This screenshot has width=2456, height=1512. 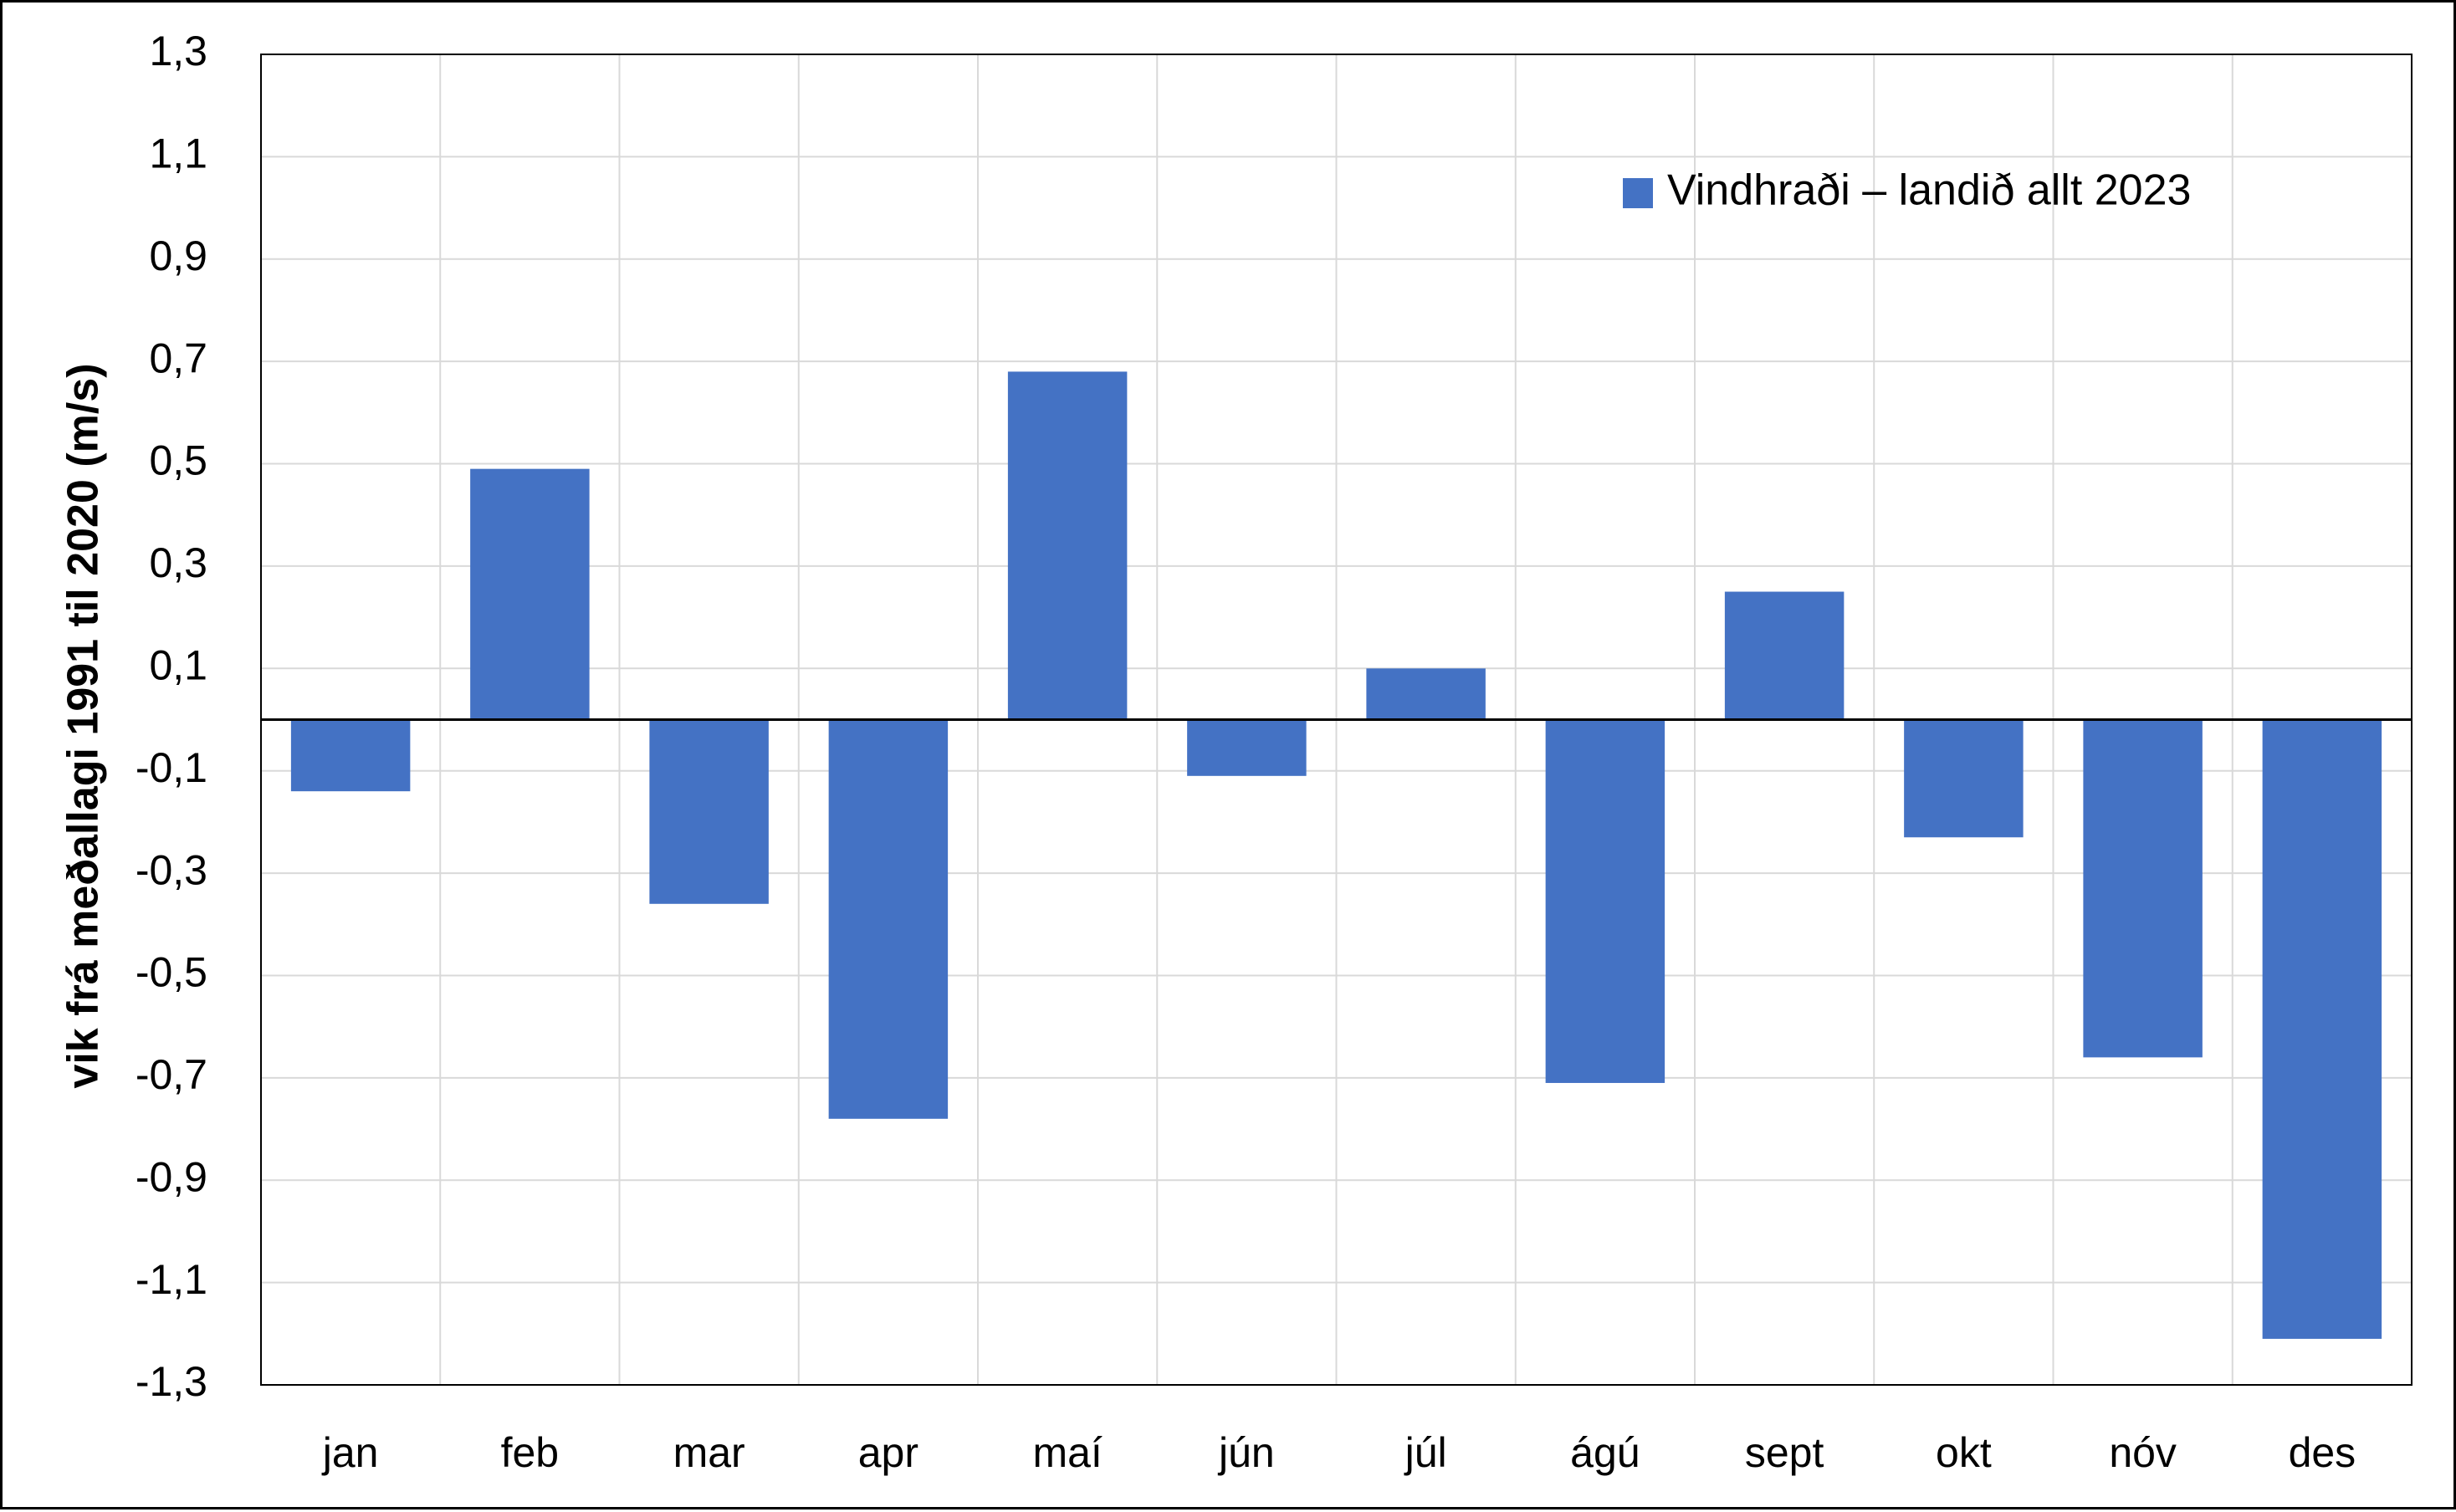 What do you see at coordinates (172, 1381) in the screenshot?
I see `y-tick-label: -1,3` at bounding box center [172, 1381].